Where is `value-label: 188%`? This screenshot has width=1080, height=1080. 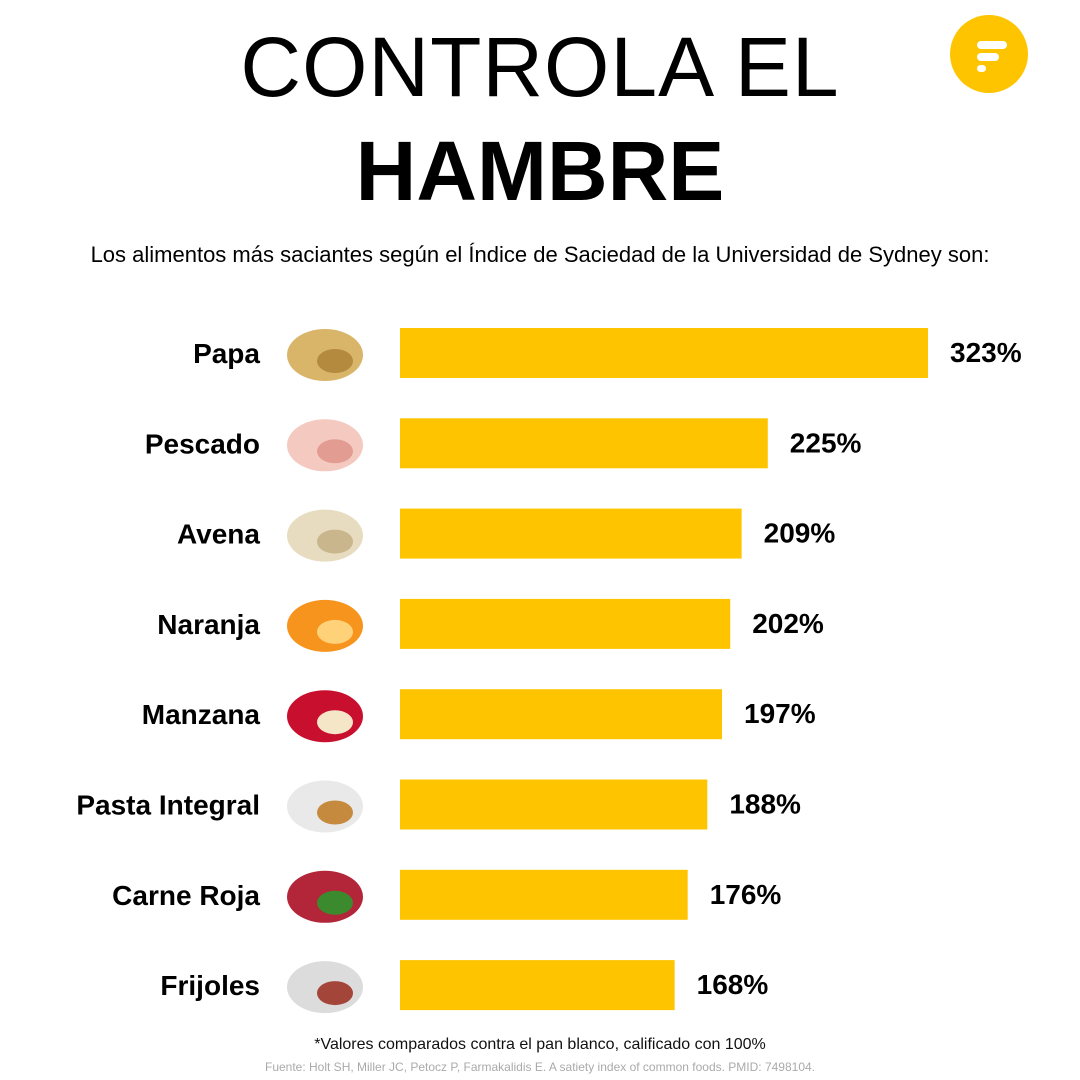
value-label: 188% is located at coordinates (765, 804).